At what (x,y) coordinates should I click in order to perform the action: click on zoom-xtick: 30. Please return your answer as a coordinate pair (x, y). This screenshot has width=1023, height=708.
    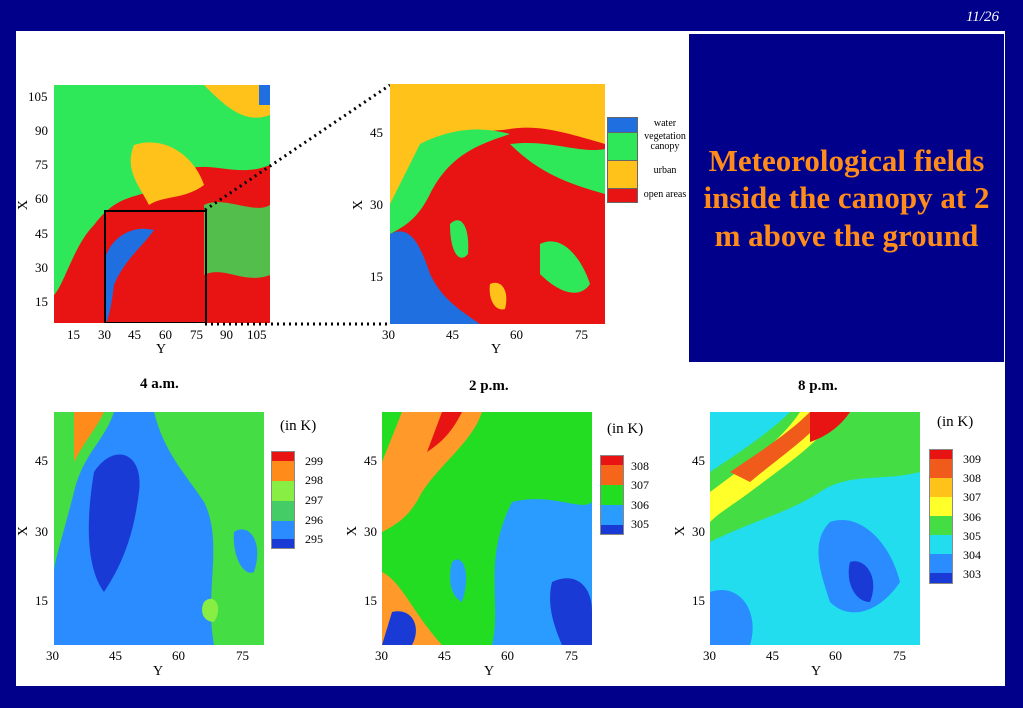
    Looking at the image, I should click on (376, 204).